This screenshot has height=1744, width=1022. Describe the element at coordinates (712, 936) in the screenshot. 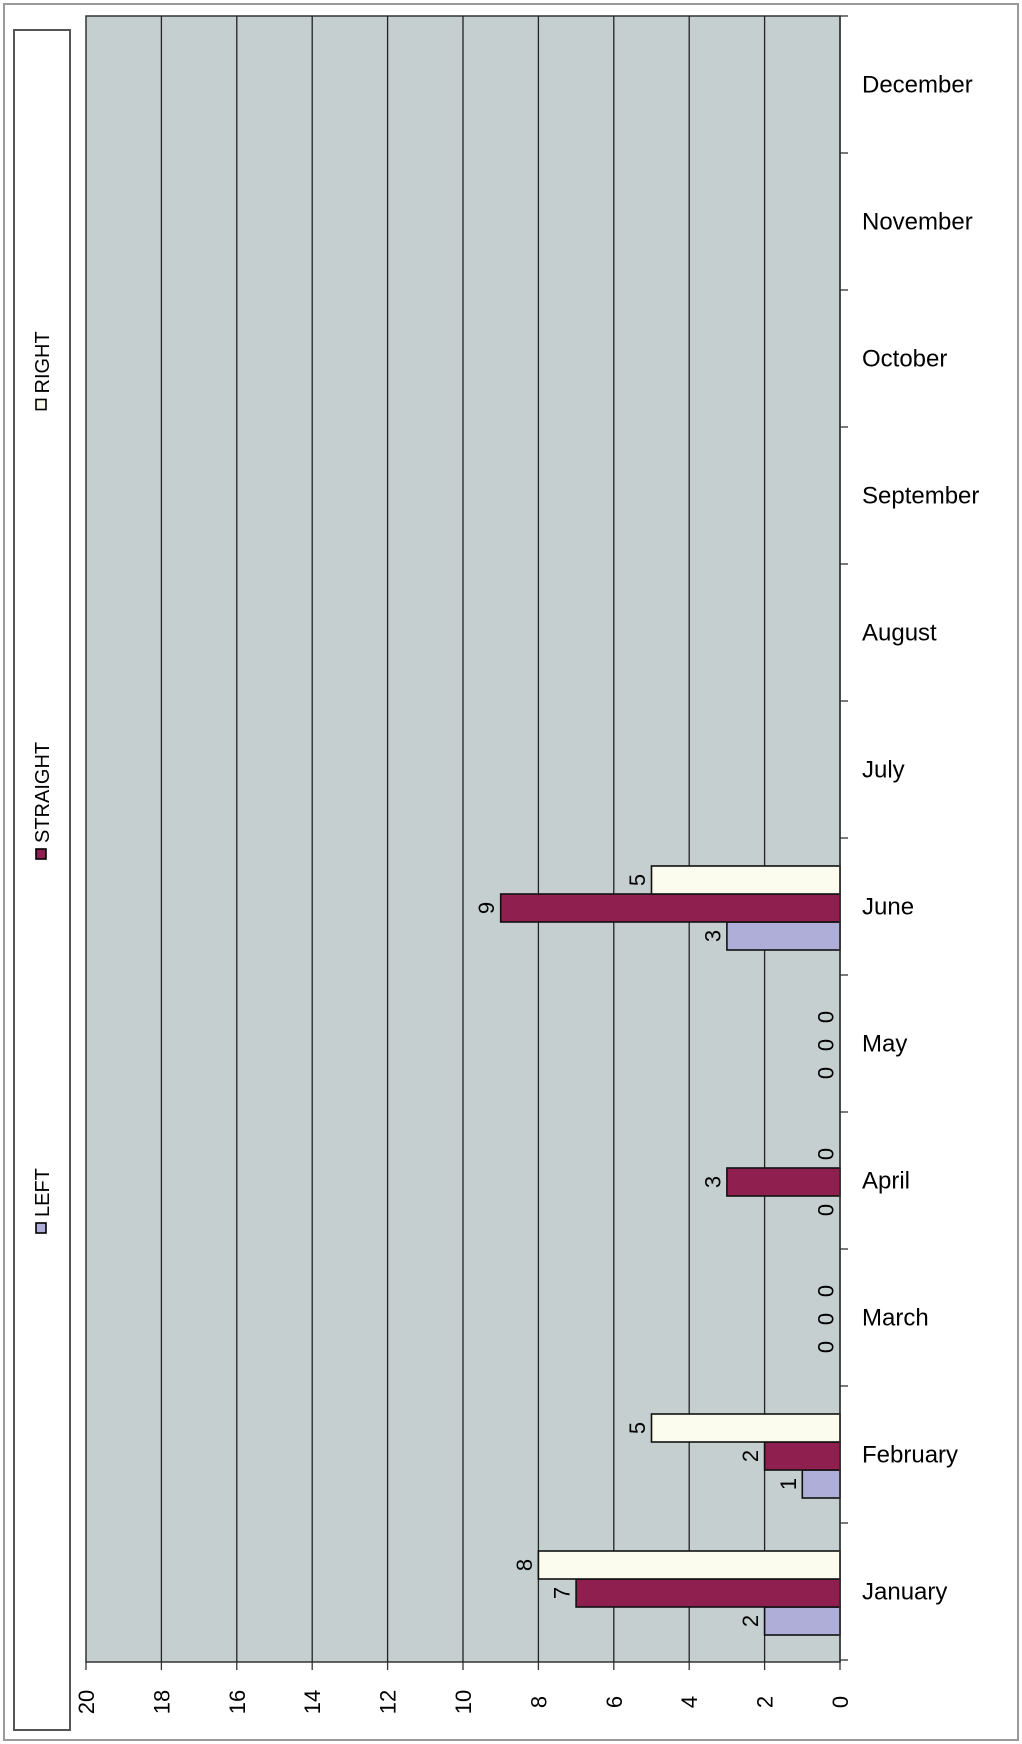

I see `data-label-left-june: 3` at that location.